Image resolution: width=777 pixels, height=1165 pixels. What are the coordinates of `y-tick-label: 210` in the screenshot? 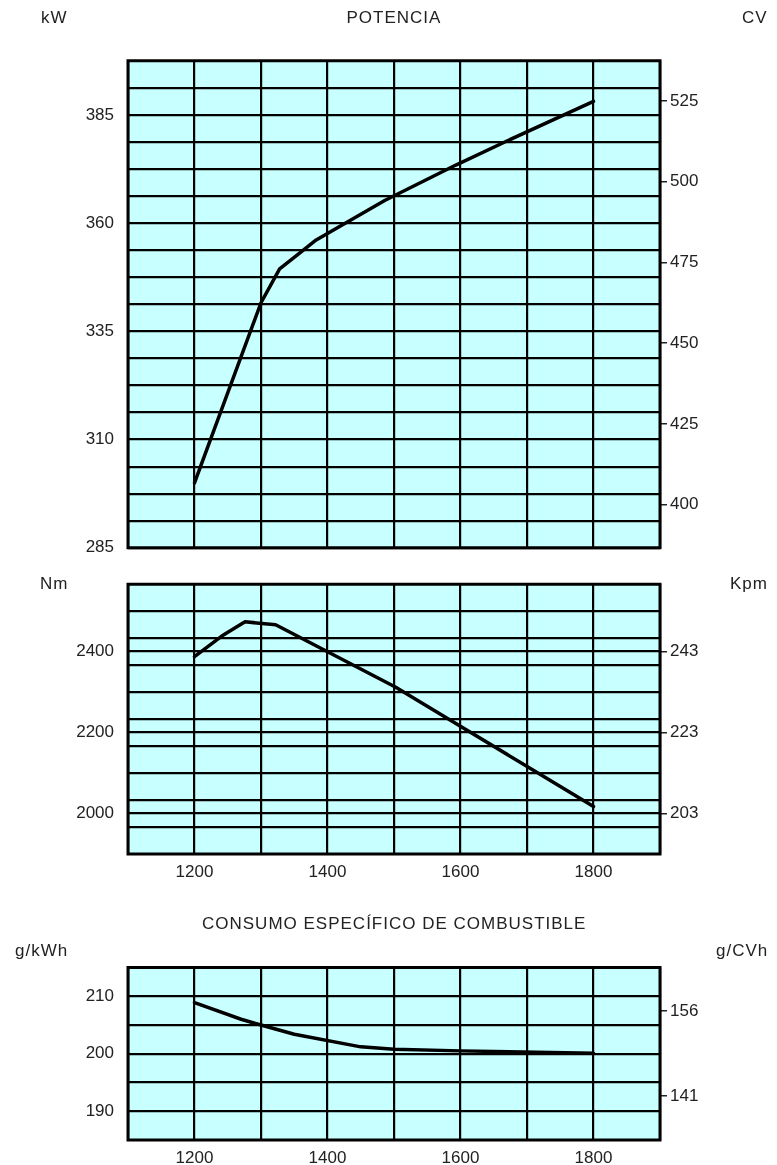 It's located at (99, 995).